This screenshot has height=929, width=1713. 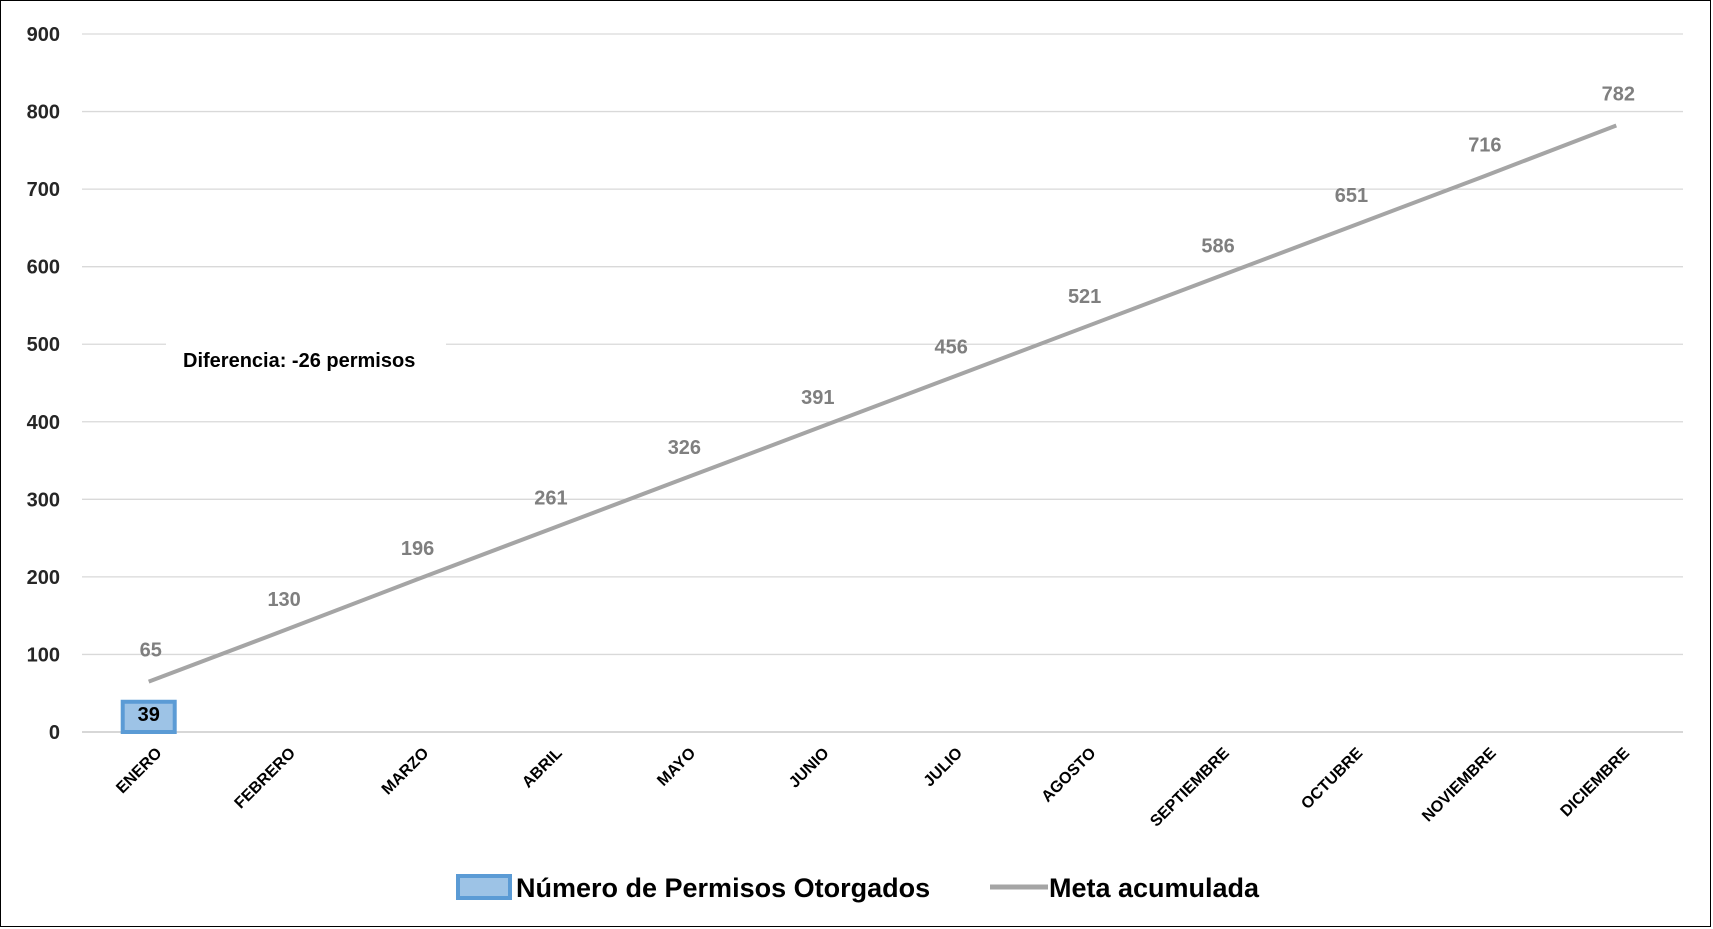 What do you see at coordinates (299, 361) in the screenshot?
I see `difference-annotation: Diferencia: -26 permisos` at bounding box center [299, 361].